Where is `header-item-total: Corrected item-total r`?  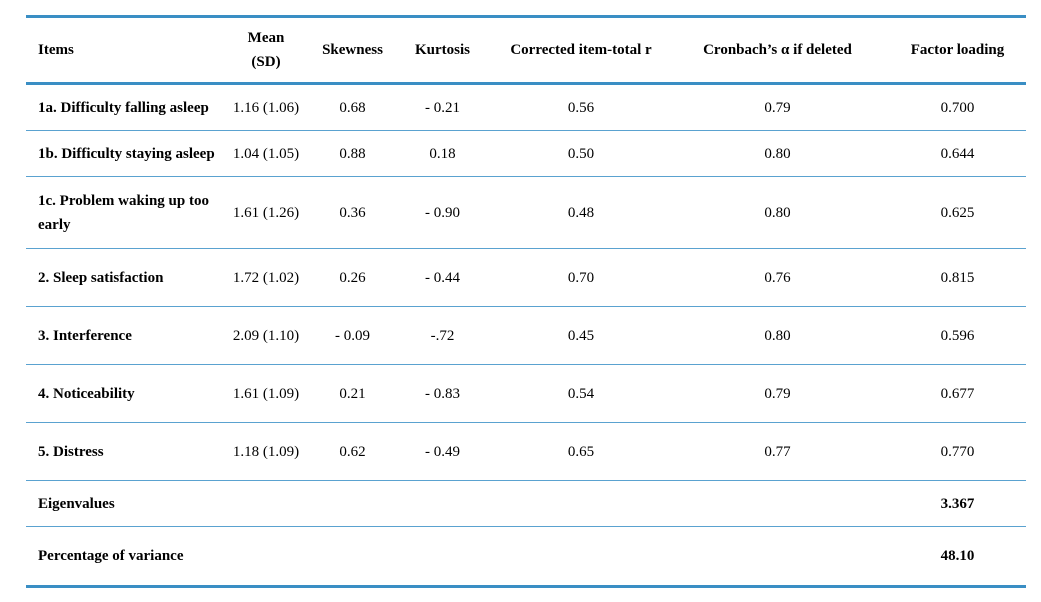 header-item-total: Corrected item-total r is located at coordinates (581, 50).